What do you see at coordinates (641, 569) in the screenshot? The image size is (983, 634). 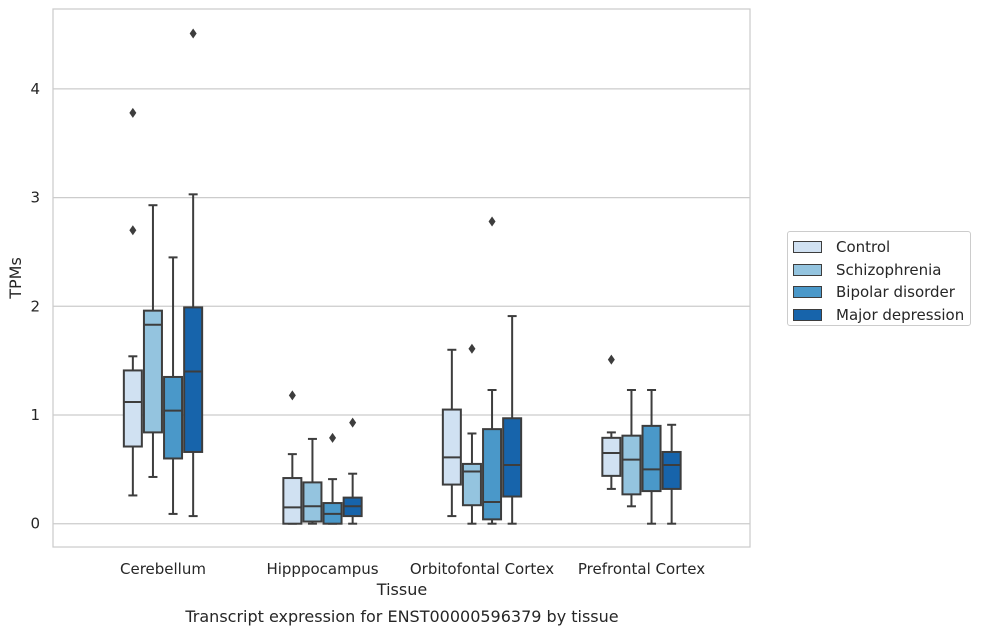 I see `x-tick-label: Prefrontal Cortex` at bounding box center [641, 569].